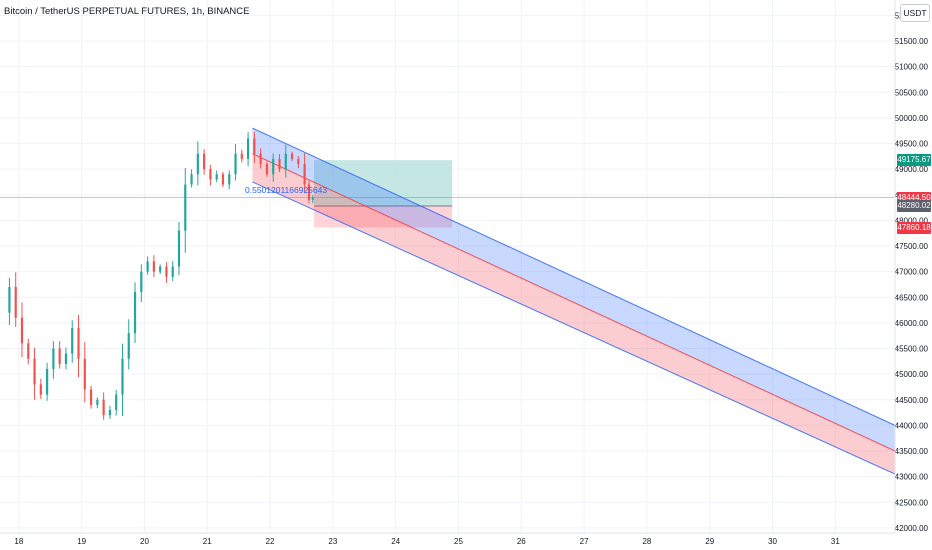 Image resolution: width=932 pixels, height=550 pixels. Describe the element at coordinates (912, 169) in the screenshot. I see `y-tick-label: 49000.00` at that location.